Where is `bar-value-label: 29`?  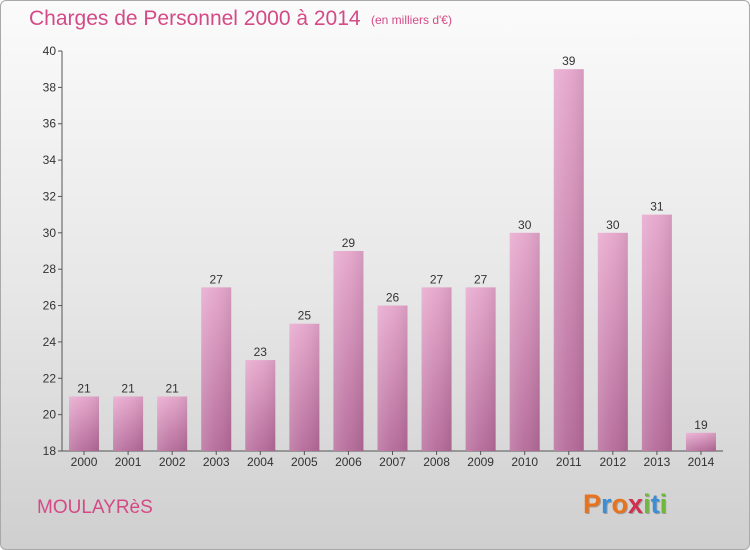 bar-value-label: 29 is located at coordinates (349, 243).